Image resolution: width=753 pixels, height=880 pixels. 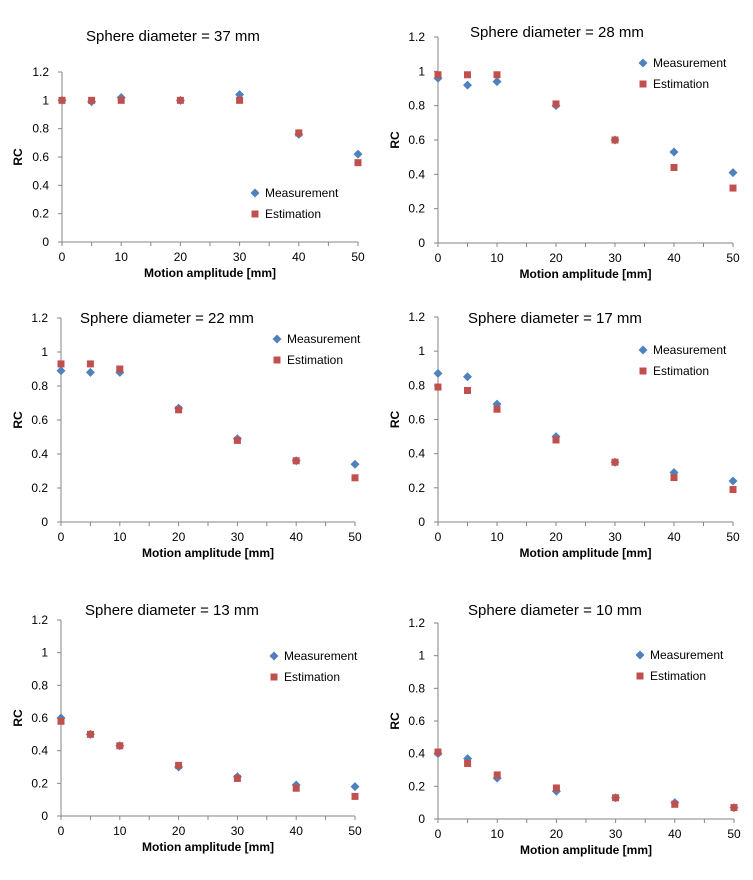 I want to click on legend-estimation: Estimation, so click(x=674, y=371).